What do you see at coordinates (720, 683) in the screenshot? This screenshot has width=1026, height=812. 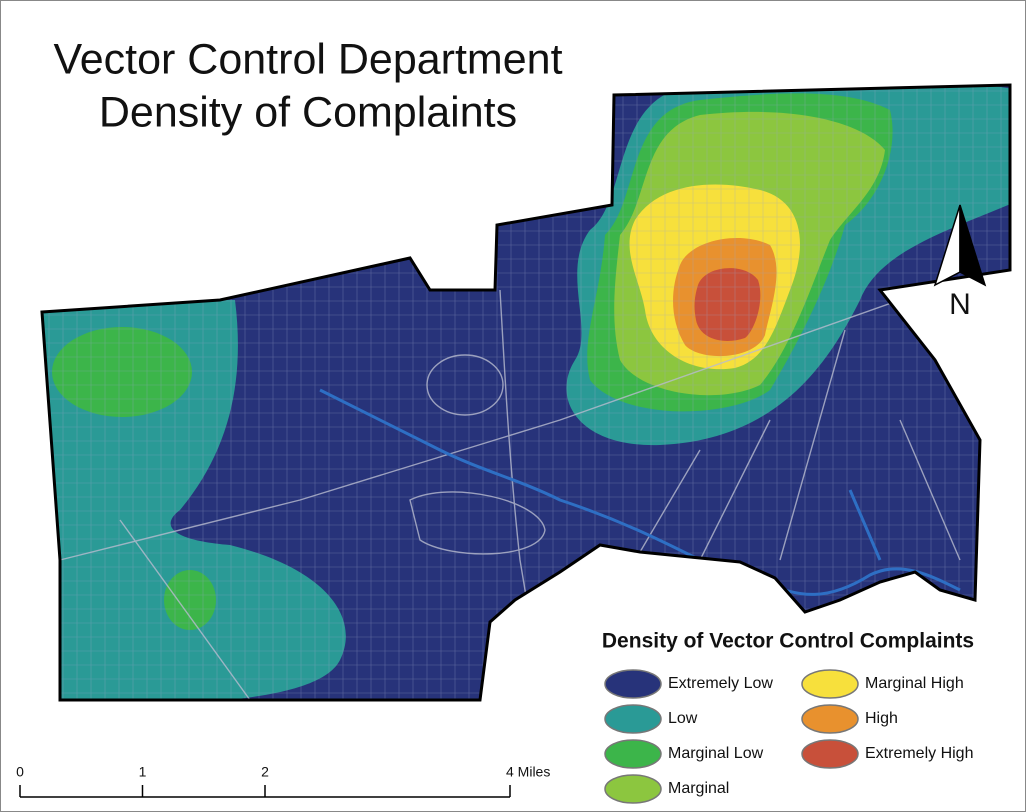 I see `legend-label: Extremely Low` at bounding box center [720, 683].